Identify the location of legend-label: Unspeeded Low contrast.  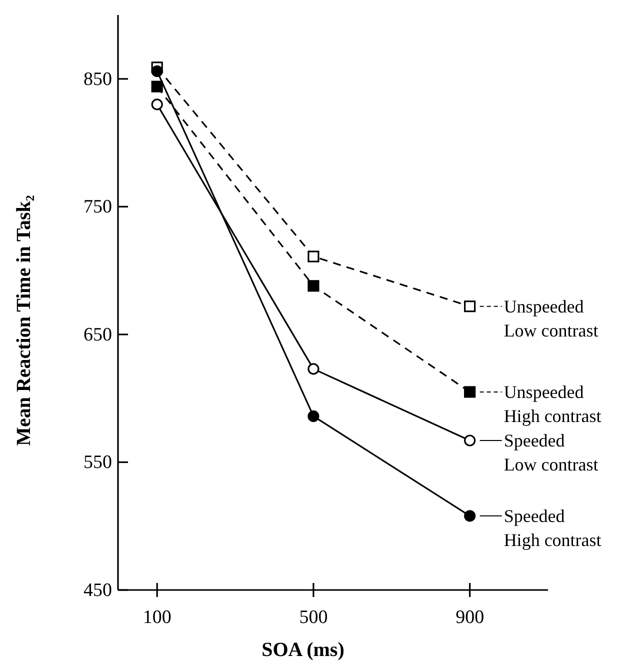
(551, 318).